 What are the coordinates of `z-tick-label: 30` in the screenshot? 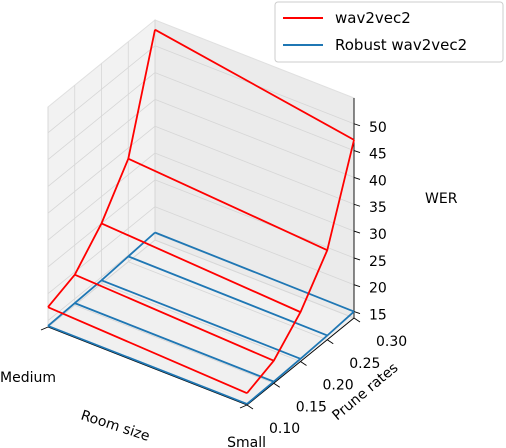 It's located at (378, 235).